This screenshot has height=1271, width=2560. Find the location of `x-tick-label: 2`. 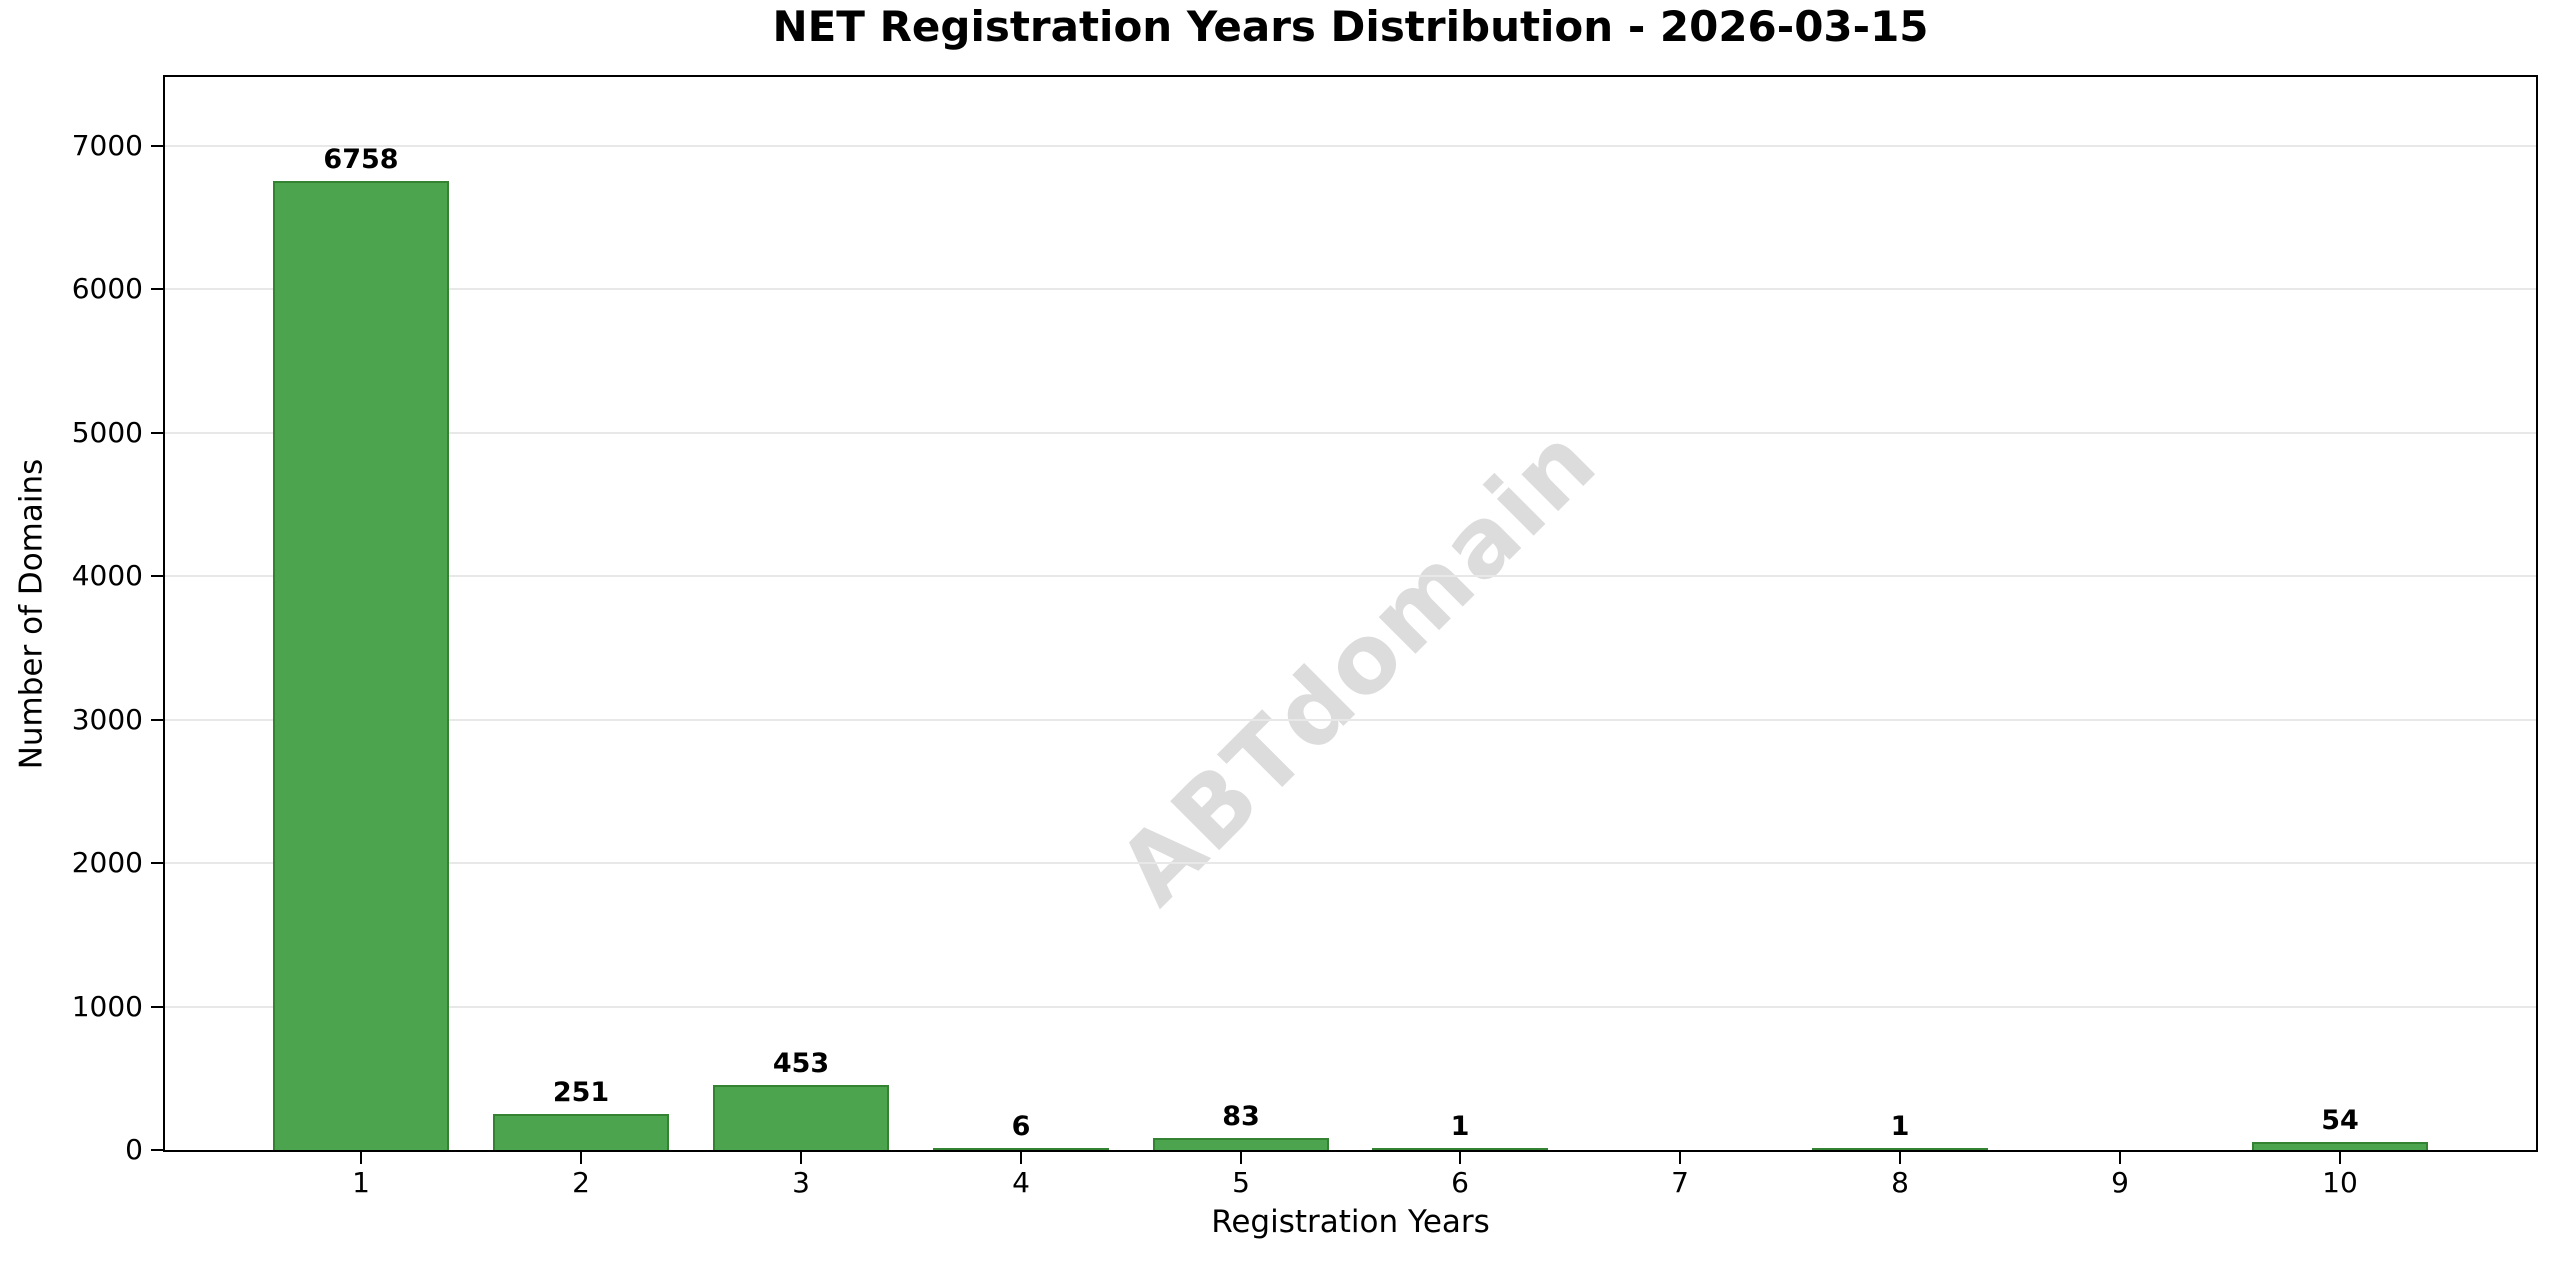

x-tick-label: 2 is located at coordinates (581, 1182).